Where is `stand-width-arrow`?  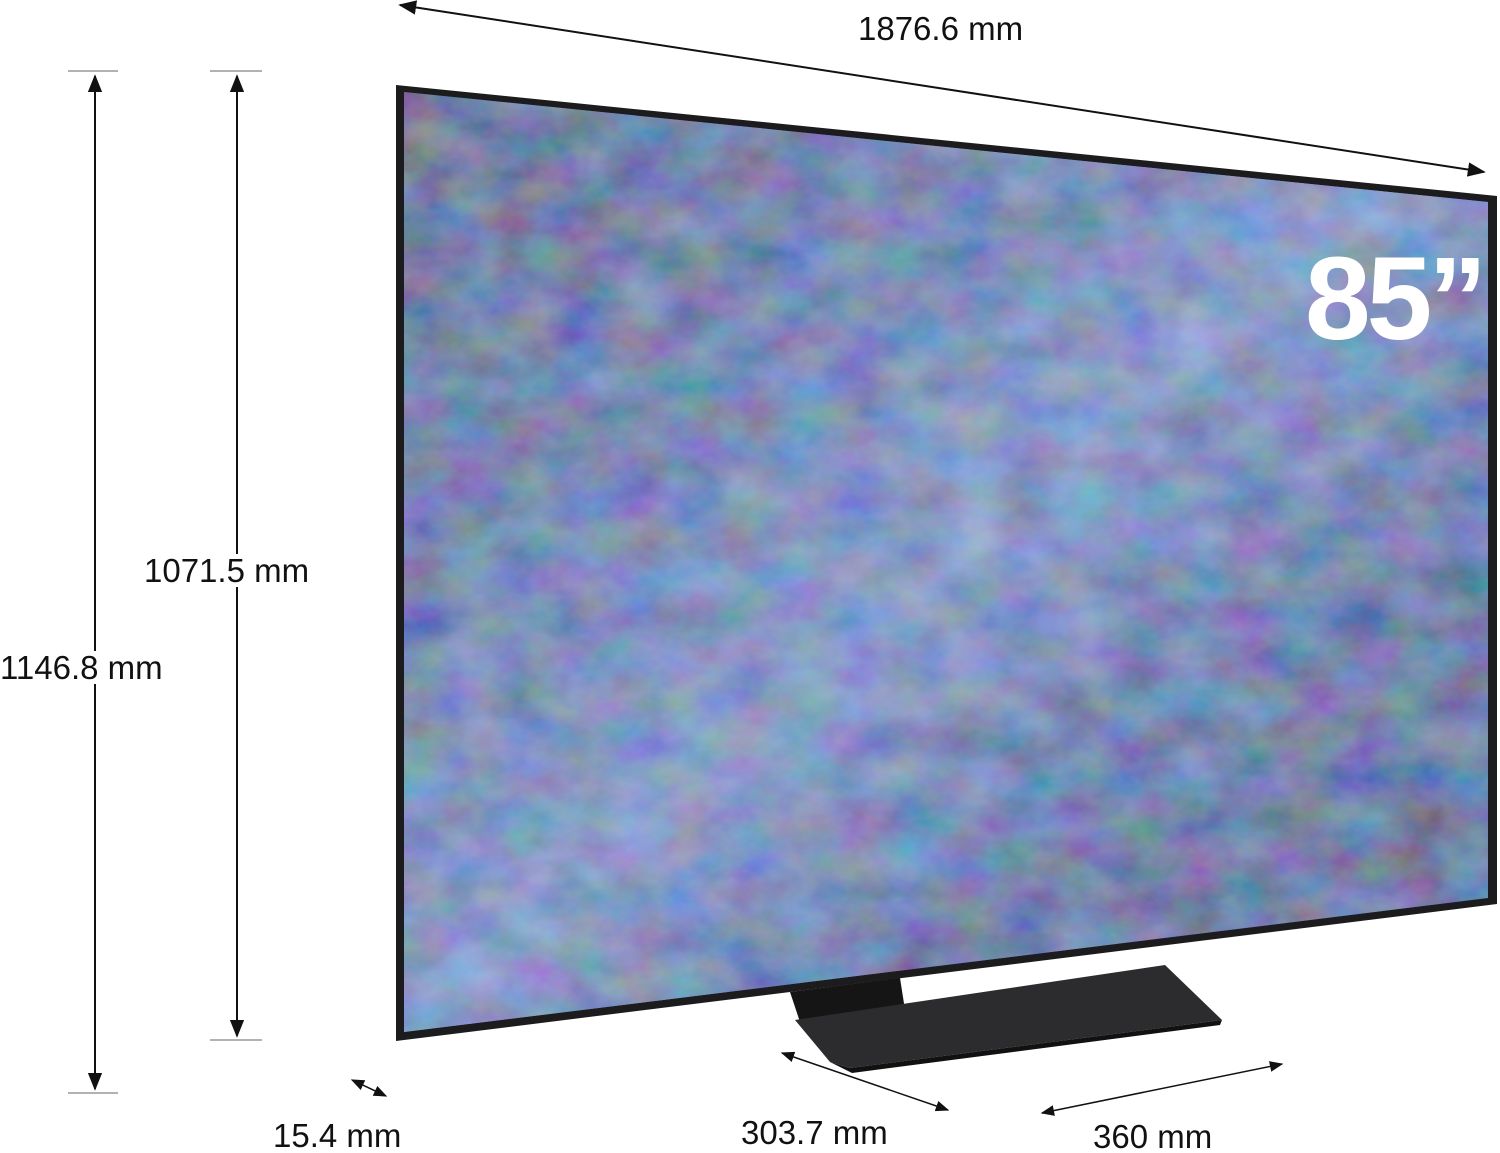
stand-width-arrow is located at coordinates (1162, 1088).